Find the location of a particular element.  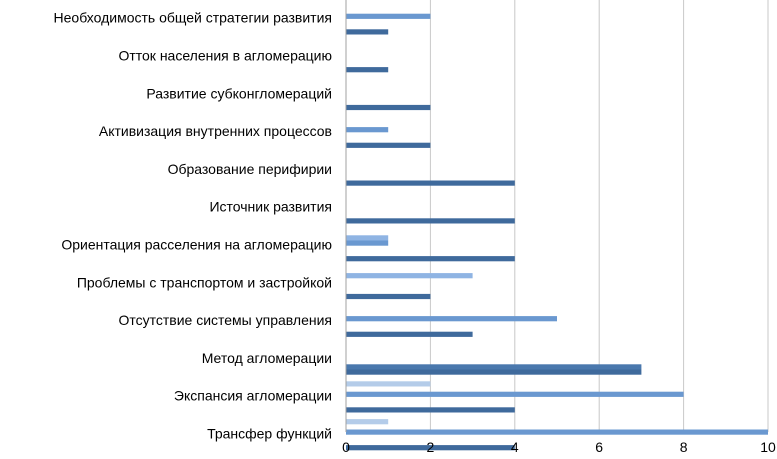

x-tick-labels: 0 2 4 6 8 10 is located at coordinates (559, 447).